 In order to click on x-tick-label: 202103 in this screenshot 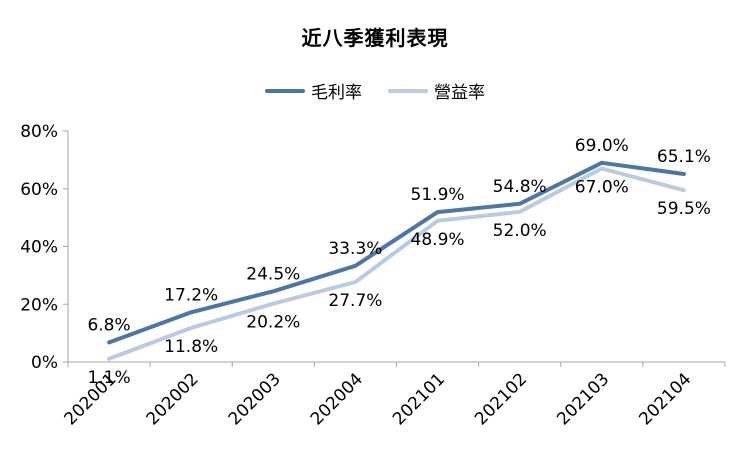, I will do `click(583, 399)`.